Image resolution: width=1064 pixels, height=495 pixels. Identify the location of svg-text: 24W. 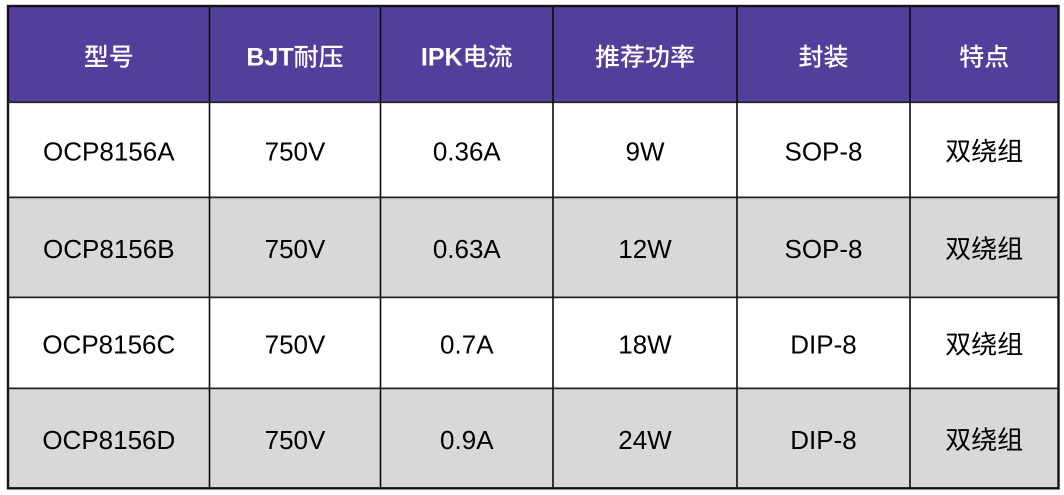
(645, 440).